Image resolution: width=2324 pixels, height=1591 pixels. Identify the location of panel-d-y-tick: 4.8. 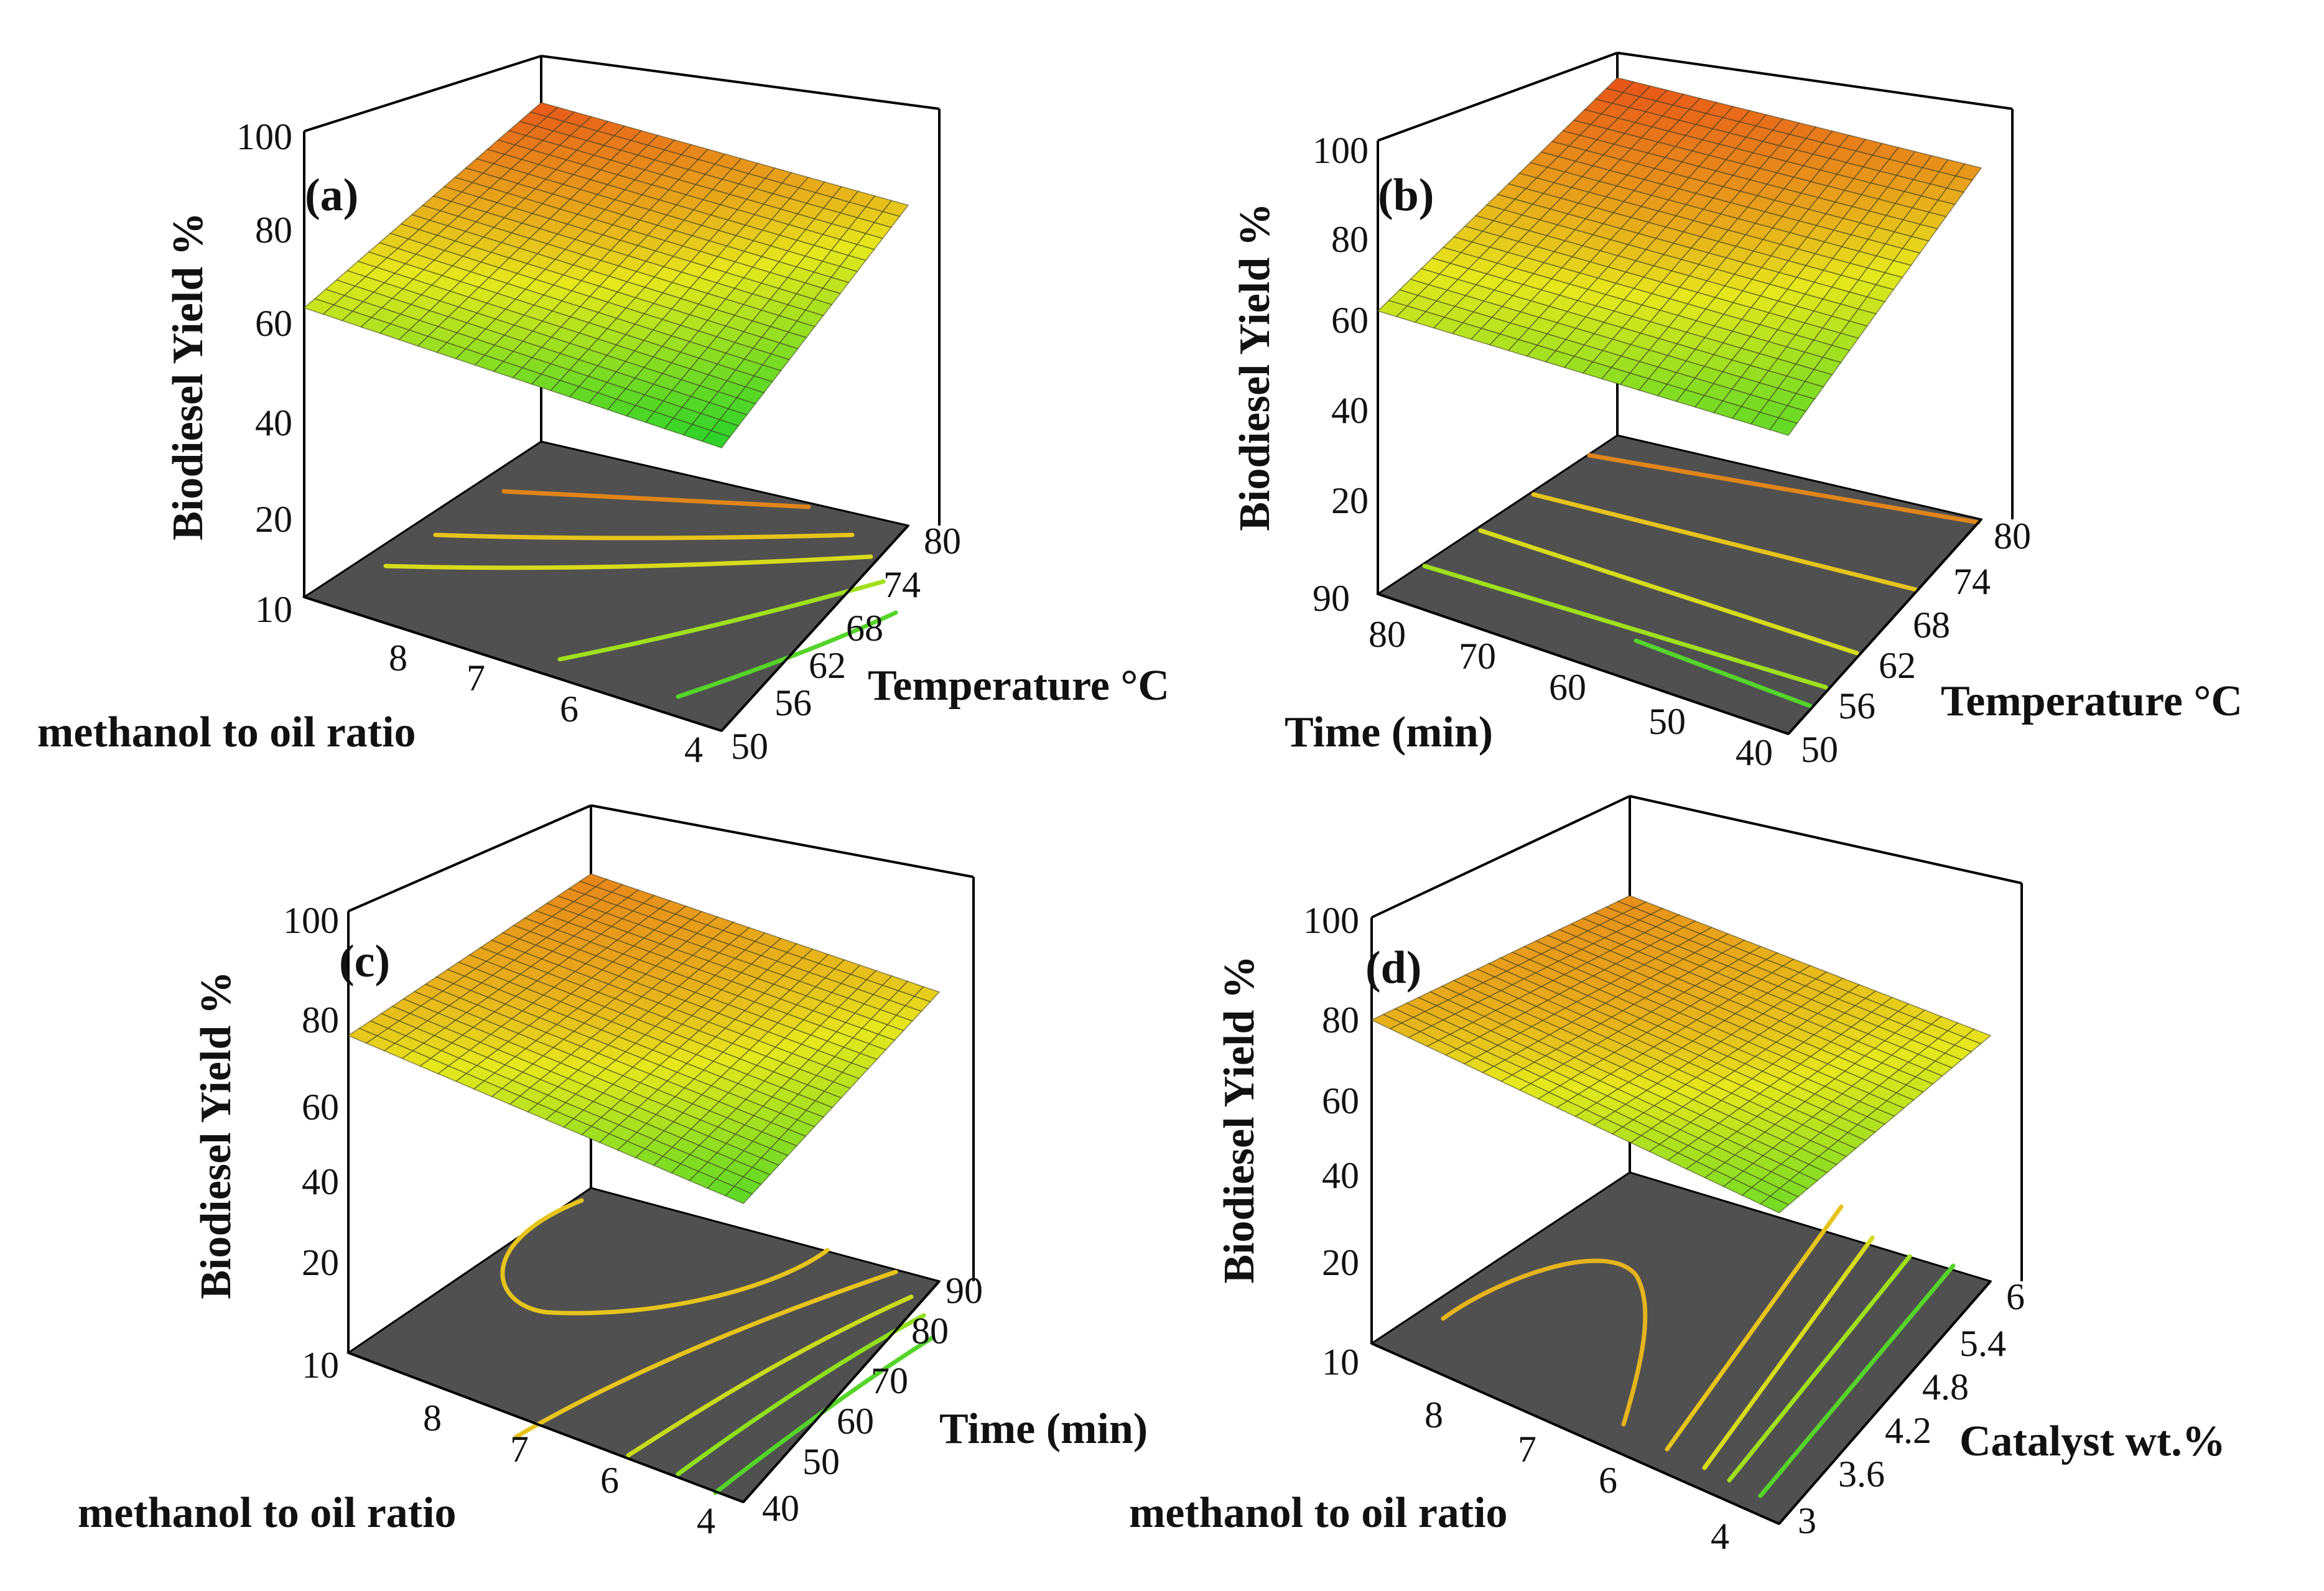
(1945, 1387).